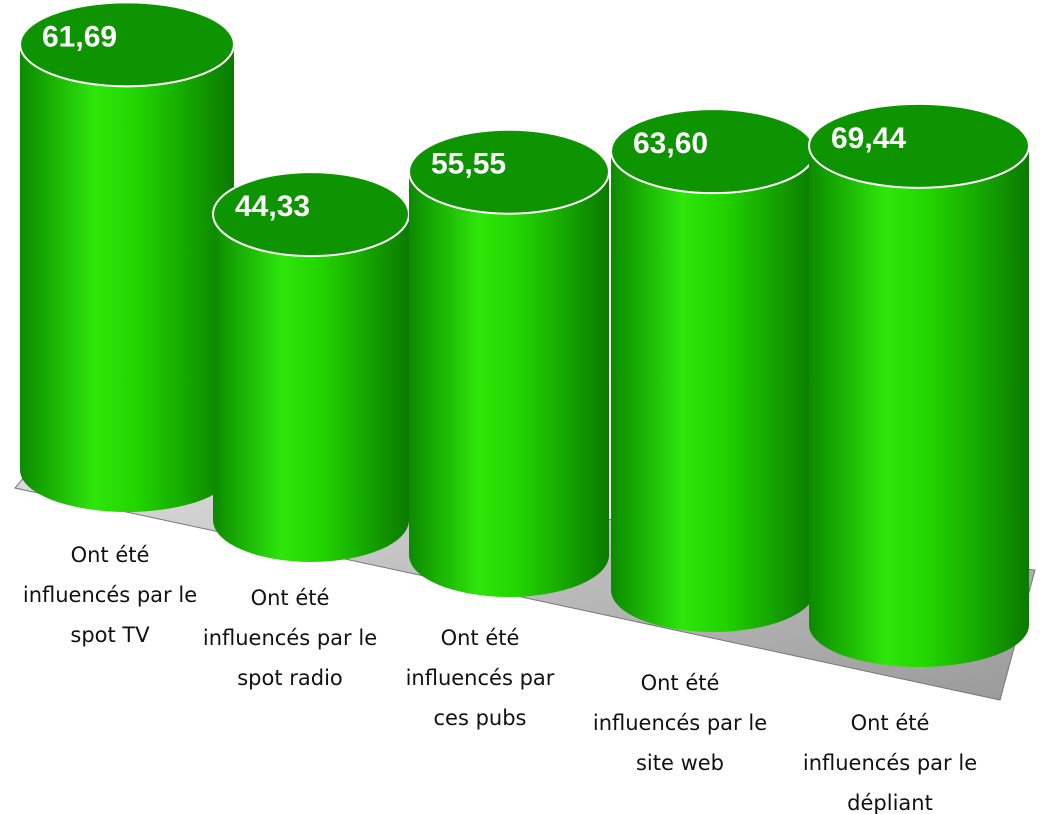 This screenshot has height=814, width=1045. I want to click on value-label: 69,44, so click(868, 138).